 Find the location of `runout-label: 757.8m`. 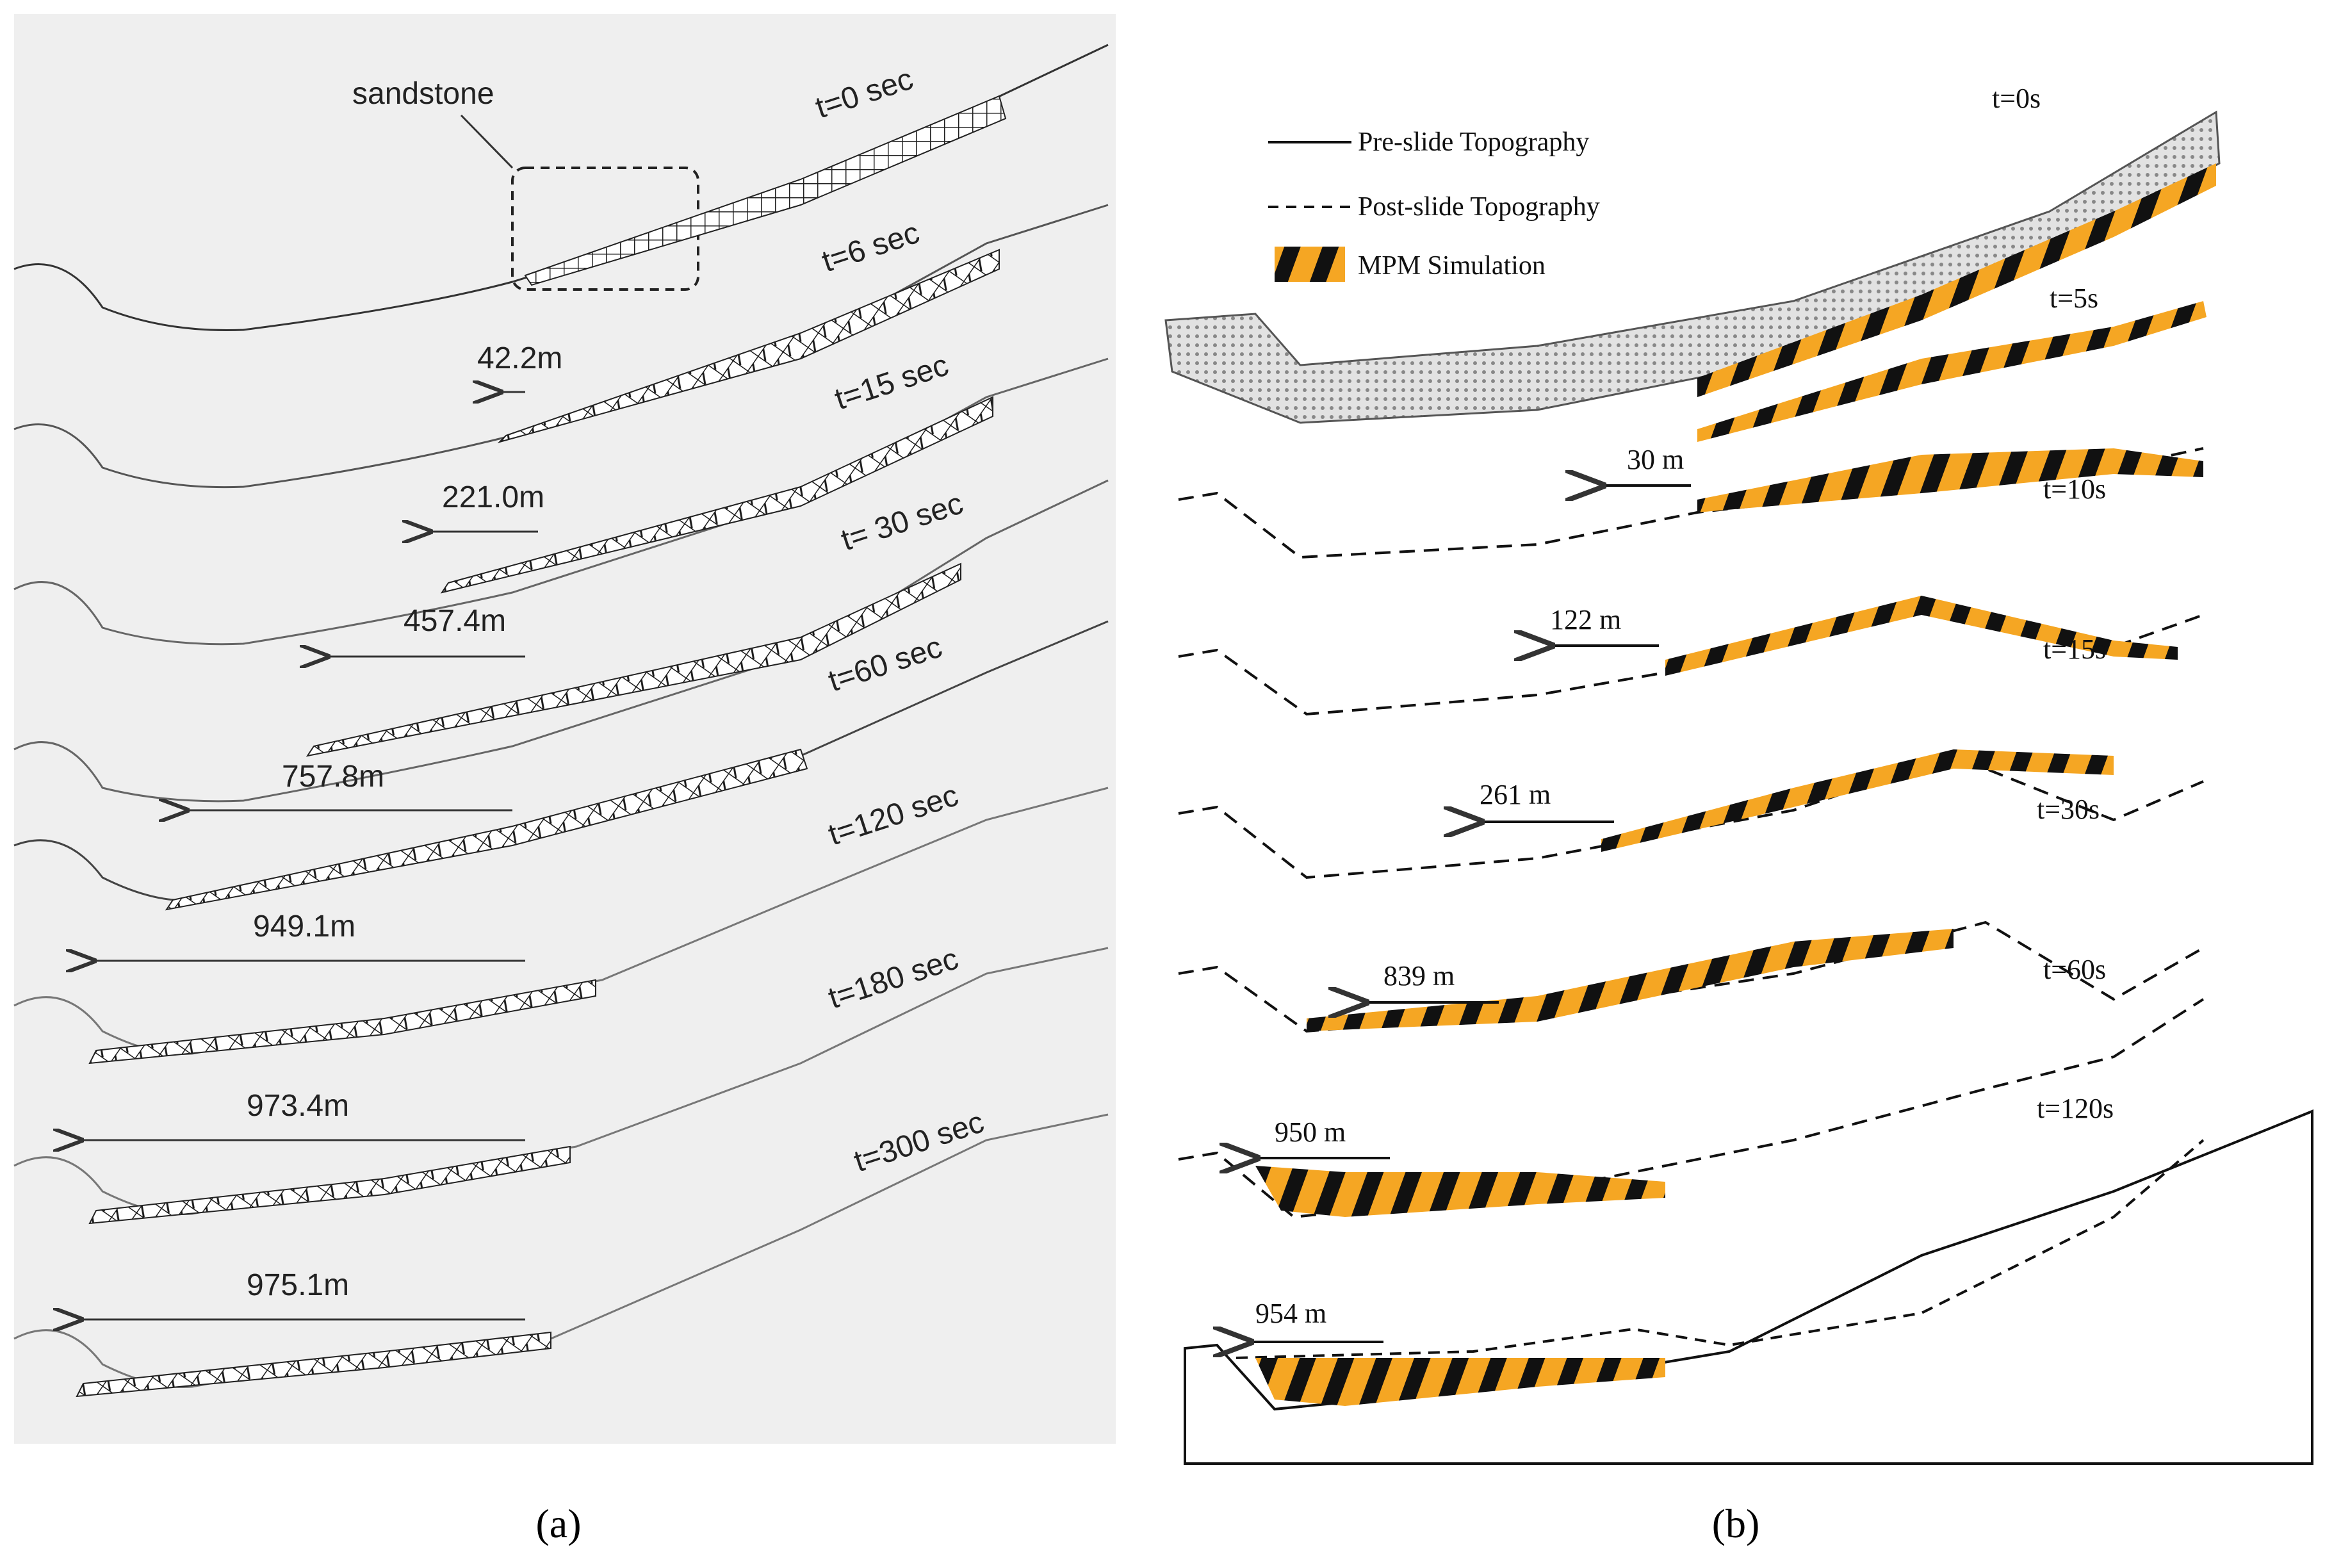

runout-label: 757.8m is located at coordinates (333, 777).